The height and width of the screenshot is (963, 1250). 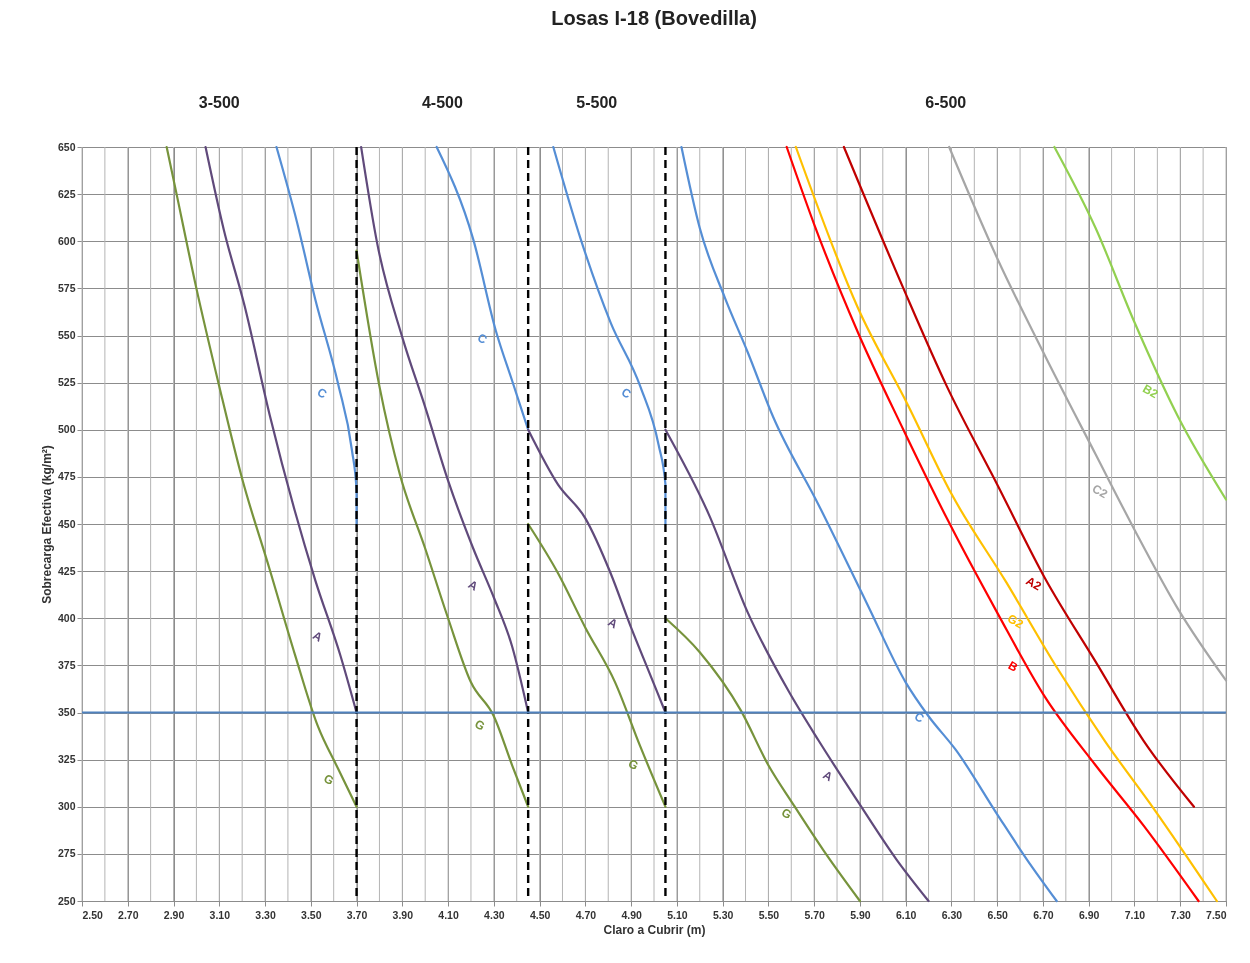 I want to click on text: 3-500, so click(x=219, y=102).